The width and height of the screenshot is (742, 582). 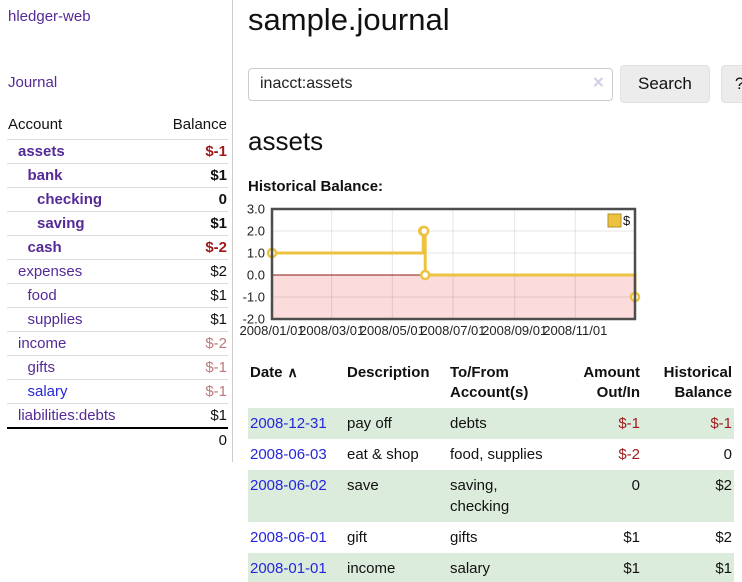 What do you see at coordinates (288, 454) in the screenshot?
I see `transaction-date-link: 2008-06-03` at bounding box center [288, 454].